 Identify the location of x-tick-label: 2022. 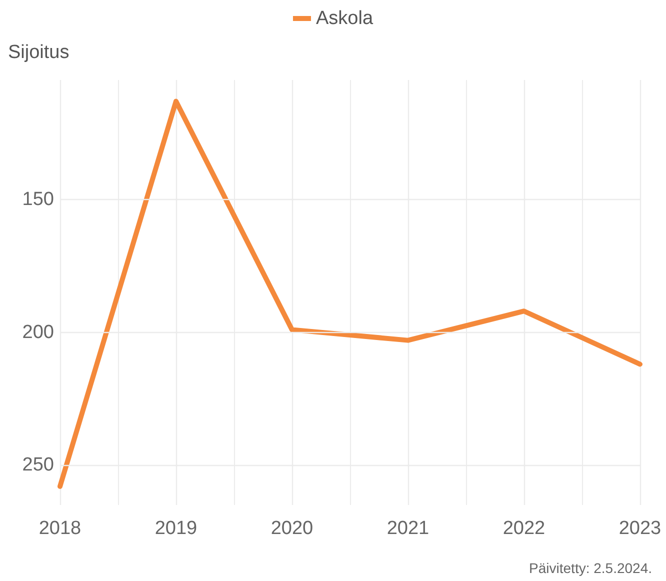
(524, 528).